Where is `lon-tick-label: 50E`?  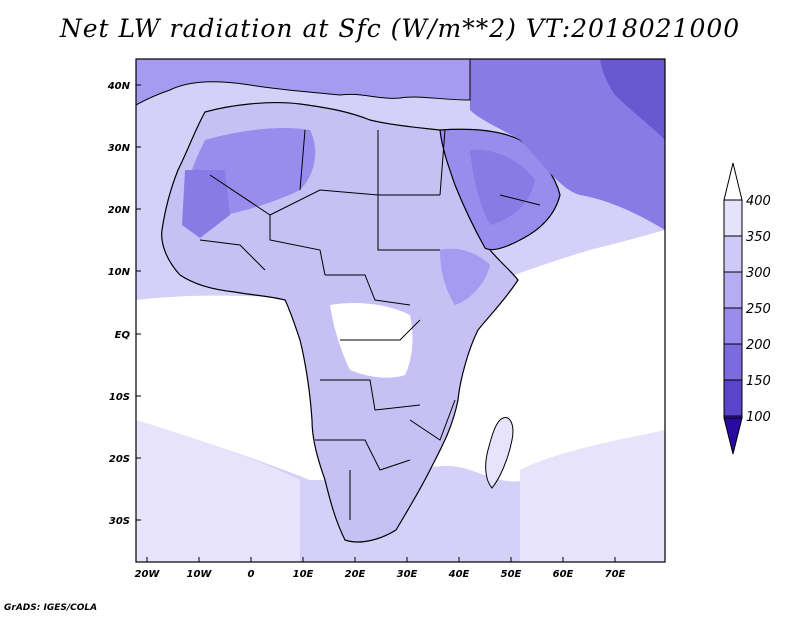 lon-tick-label: 50E is located at coordinates (511, 574).